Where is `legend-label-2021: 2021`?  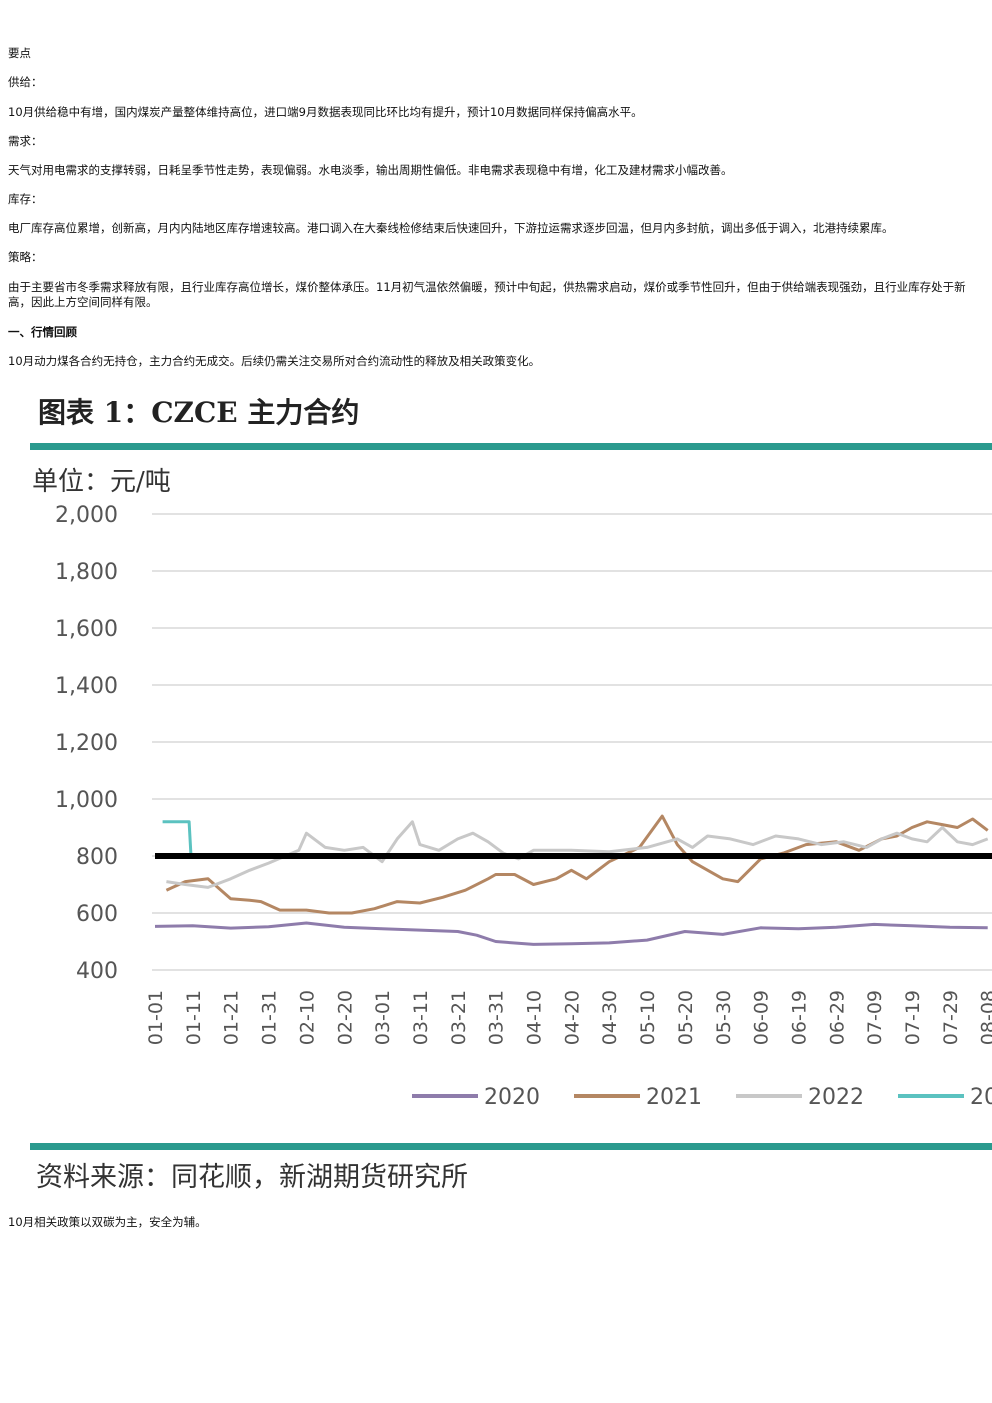 legend-label-2021: 2021 is located at coordinates (674, 1097).